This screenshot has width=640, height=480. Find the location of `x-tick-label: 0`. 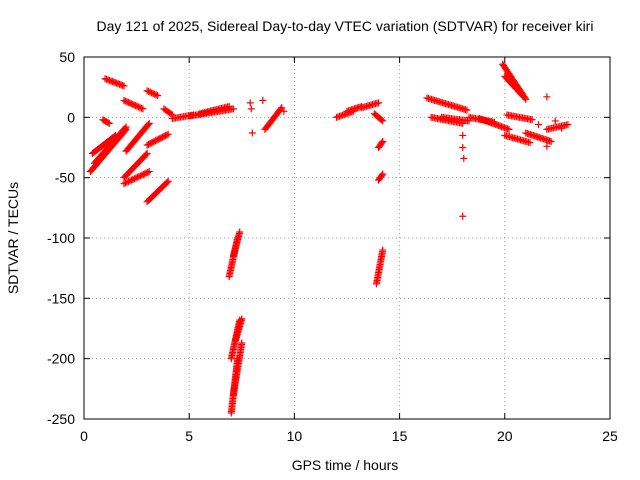

x-tick-label: 0 is located at coordinates (84, 436).